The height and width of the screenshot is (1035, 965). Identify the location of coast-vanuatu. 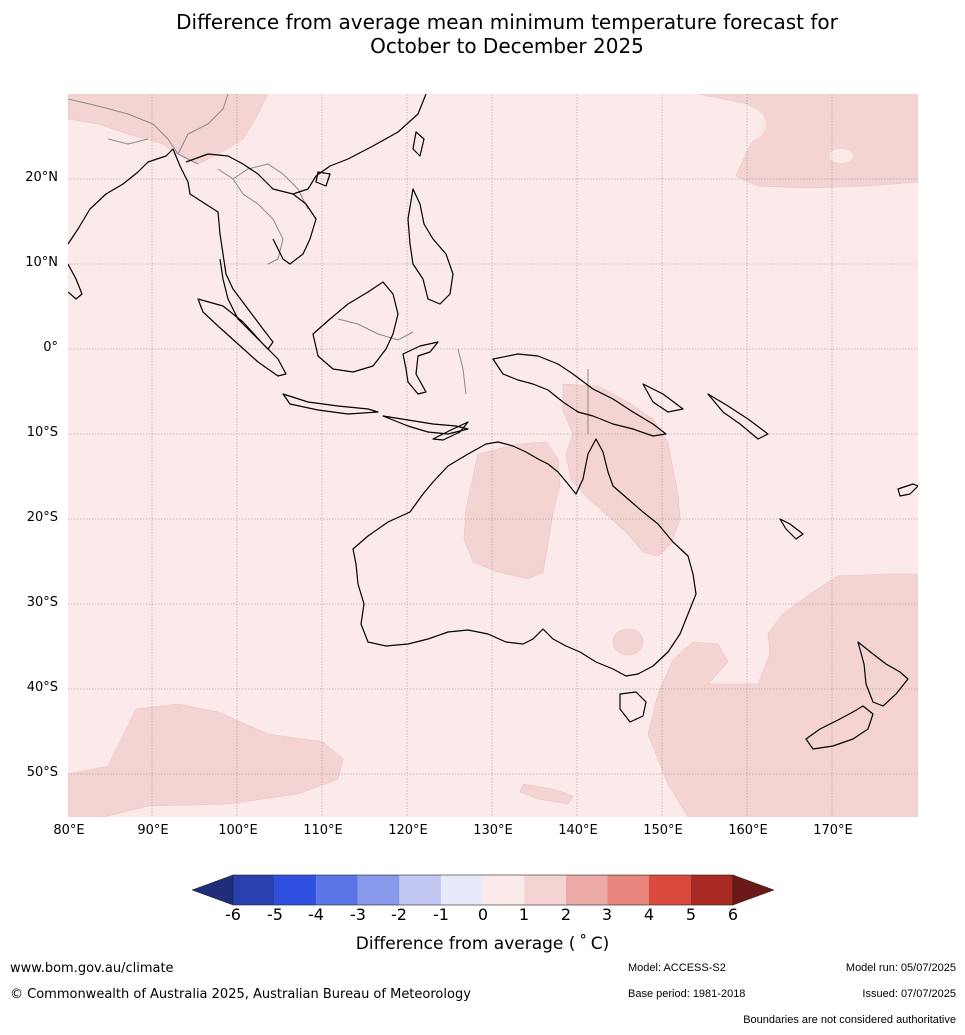
(791, 529).